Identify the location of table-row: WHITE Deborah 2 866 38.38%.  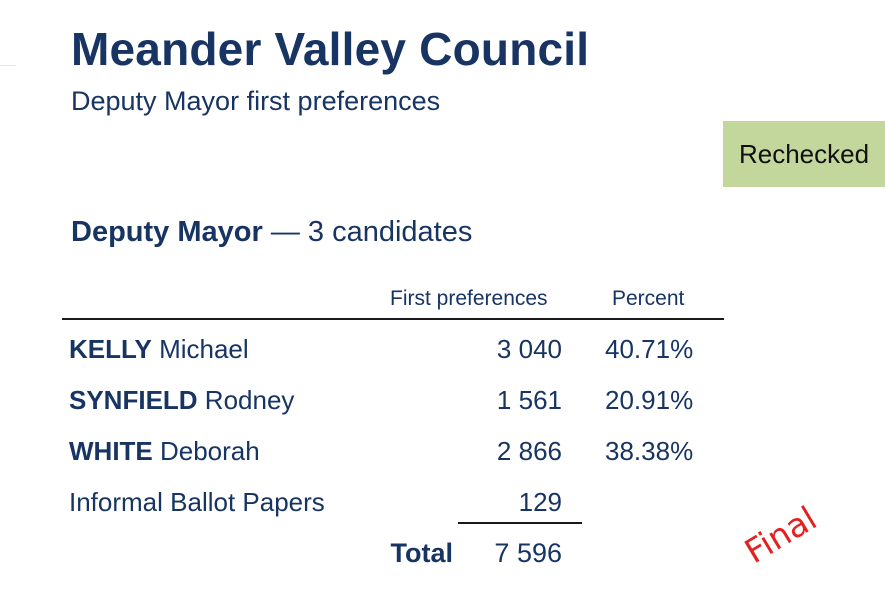
(442, 456).